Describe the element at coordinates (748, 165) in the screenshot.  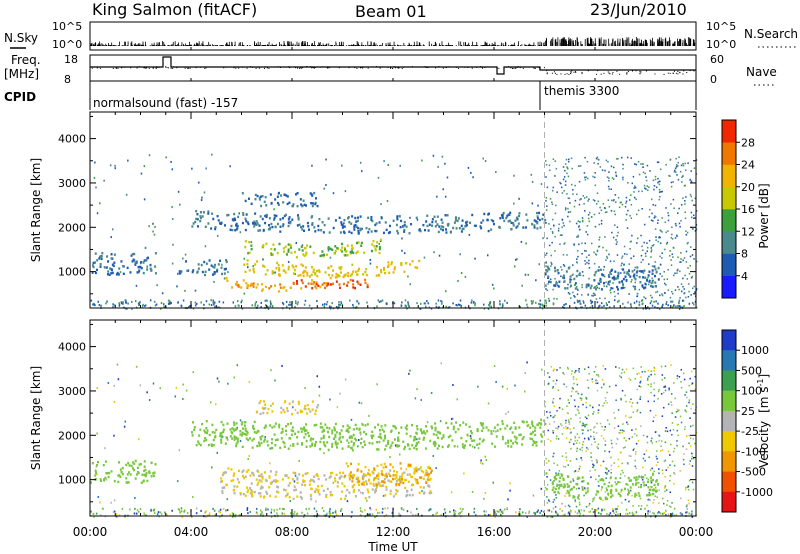
I see `power-scale-tick-label: 24` at that location.